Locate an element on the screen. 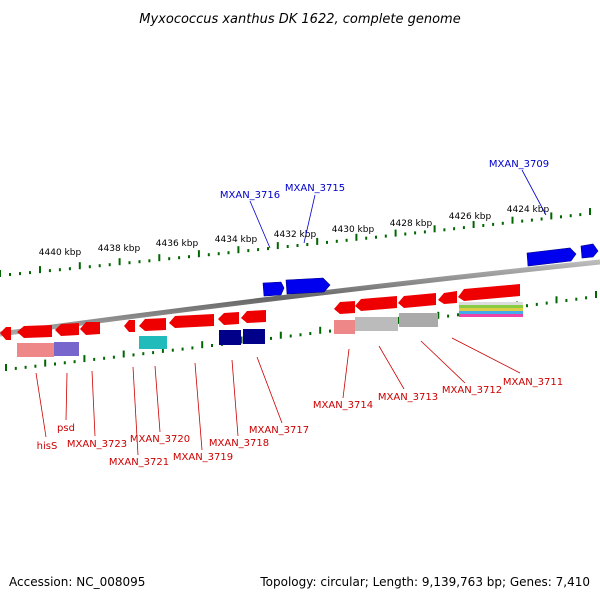 Image resolution: width=600 pixels, height=600 pixels. kbp-label: 4430 kbp is located at coordinates (353, 230).